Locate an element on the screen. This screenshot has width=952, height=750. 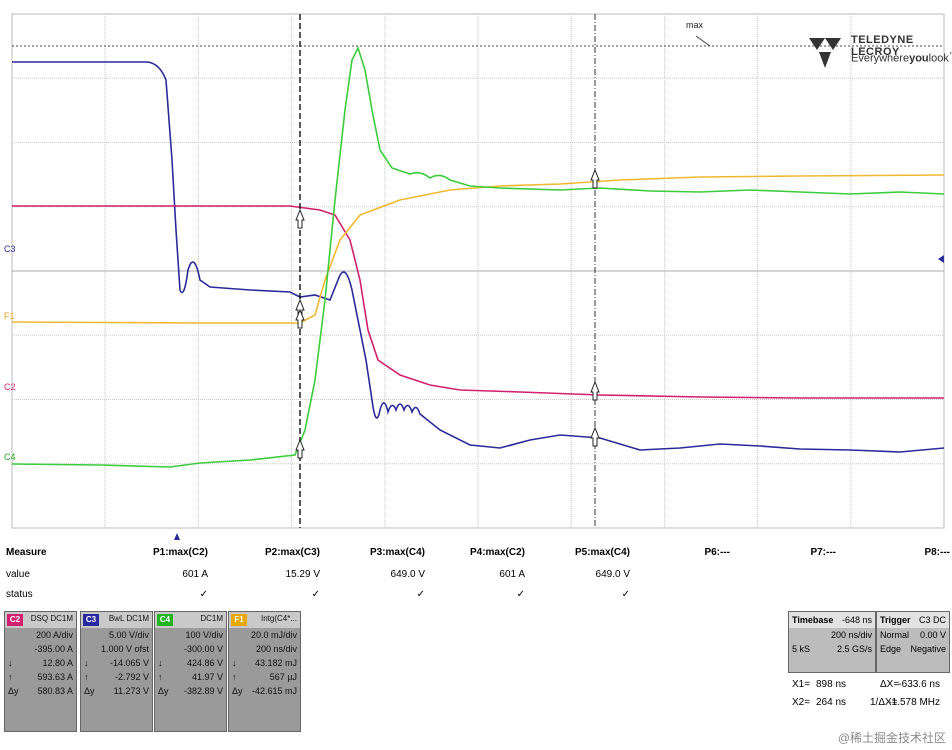
measure-param-name: P1:max(C2) is located at coordinates (180, 552).